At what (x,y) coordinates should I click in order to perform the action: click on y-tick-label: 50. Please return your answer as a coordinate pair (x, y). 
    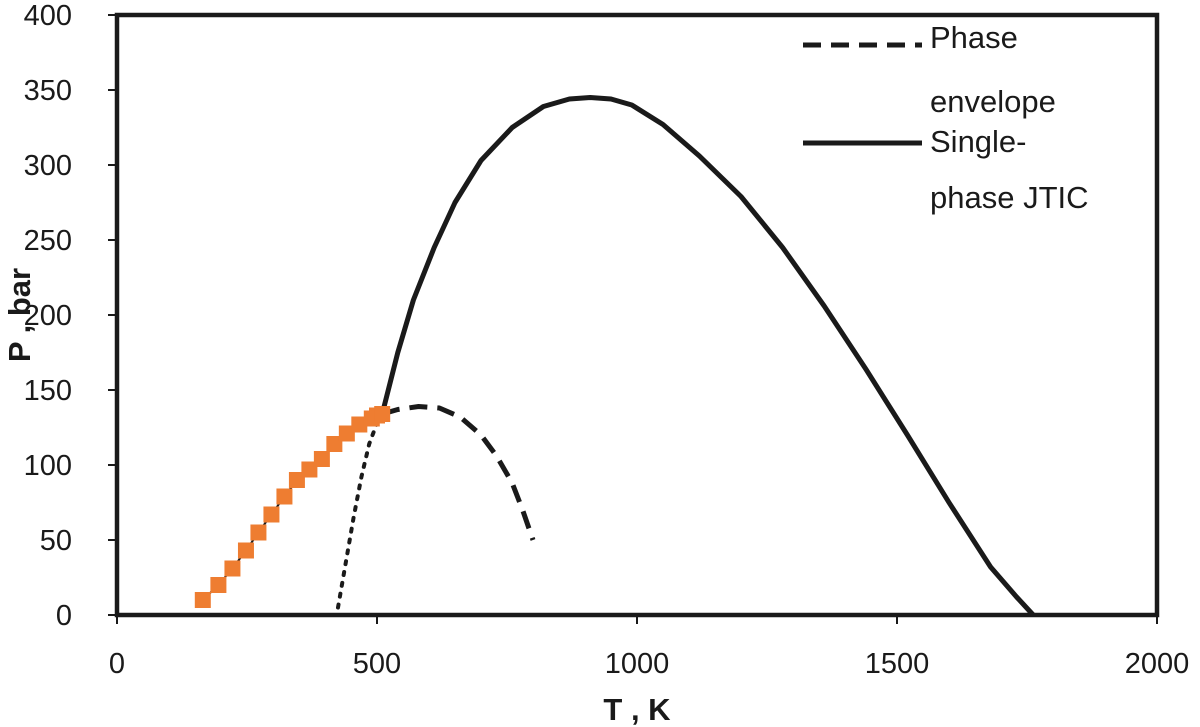
    Looking at the image, I should click on (56, 541).